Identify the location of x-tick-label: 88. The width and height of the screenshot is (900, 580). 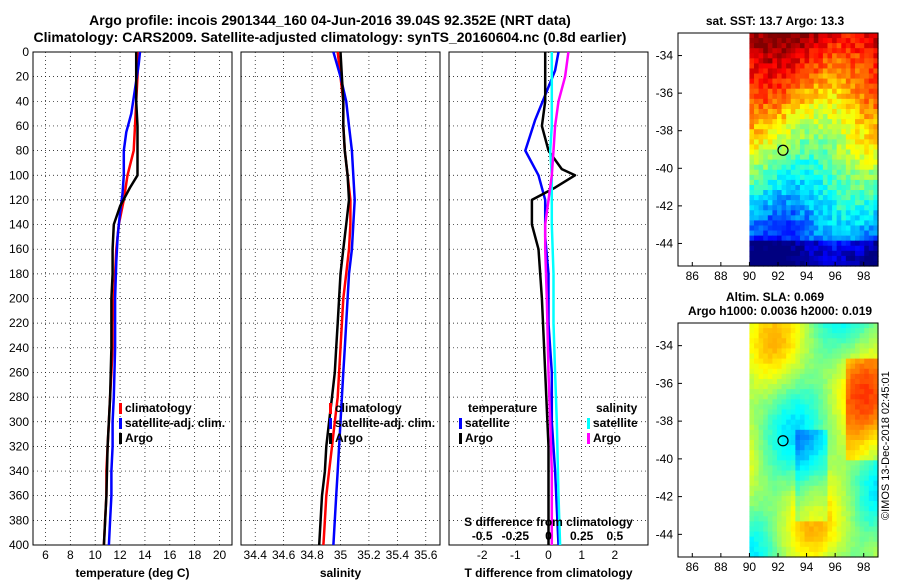
(721, 567).